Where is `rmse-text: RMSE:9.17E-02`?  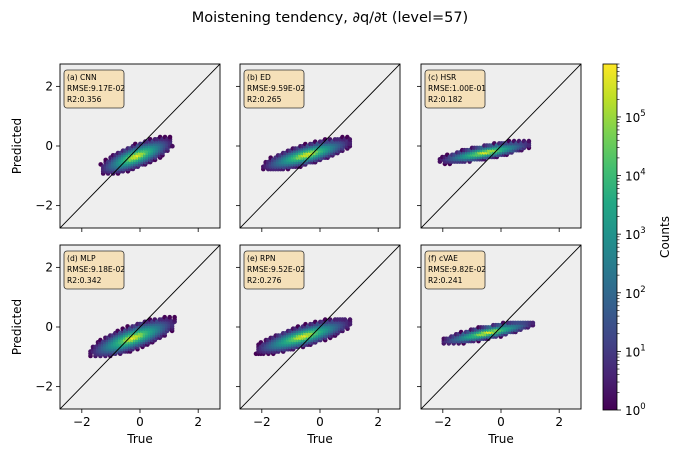
rmse-text: RMSE:9.17E-02 is located at coordinates (96, 88).